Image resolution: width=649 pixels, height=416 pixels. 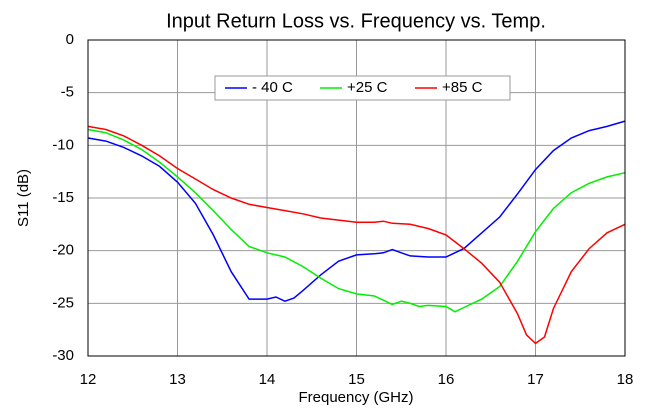 I want to click on x-tick-label: 14, so click(x=267, y=379).